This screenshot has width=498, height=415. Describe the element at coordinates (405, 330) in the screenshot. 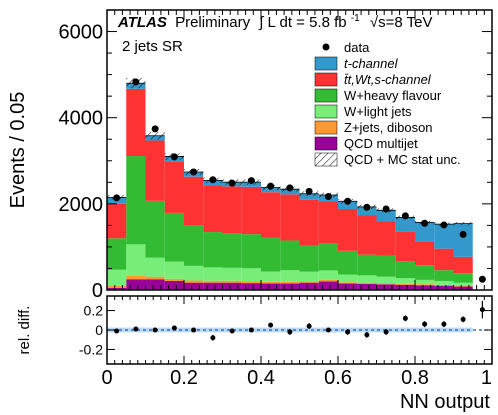

I see `ratio-band-bin` at that location.